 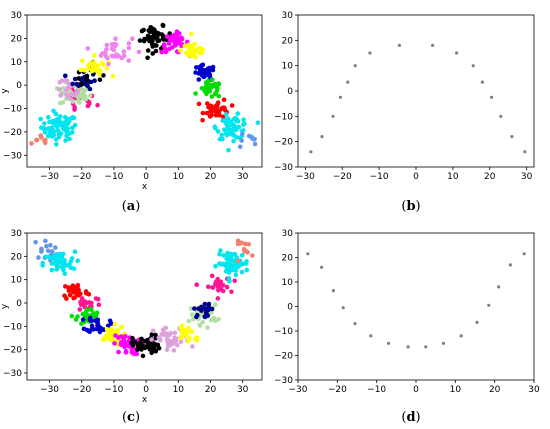 What do you see at coordinates (81, 177) in the screenshot?
I see `xtick-label-a--20: −20` at bounding box center [81, 177].